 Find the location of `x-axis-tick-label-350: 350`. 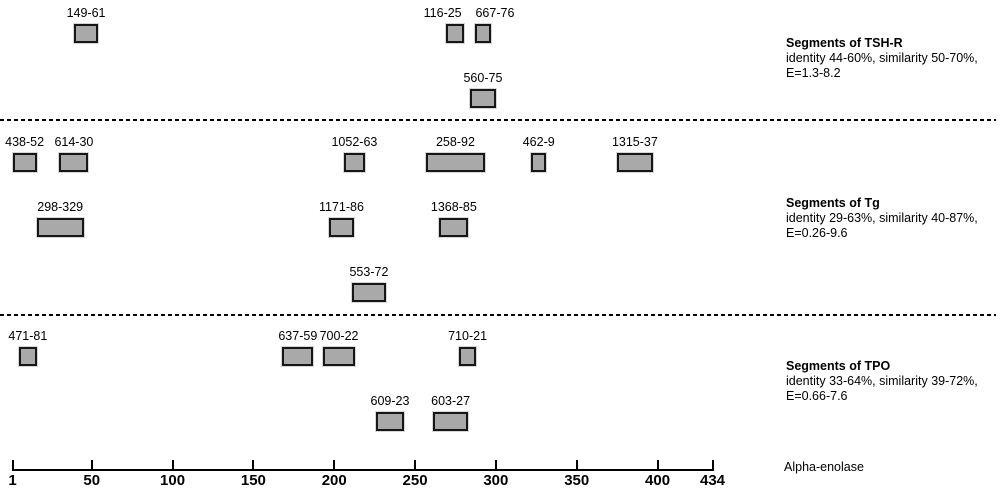

x-axis-tick-label-350: 350 is located at coordinates (577, 480).